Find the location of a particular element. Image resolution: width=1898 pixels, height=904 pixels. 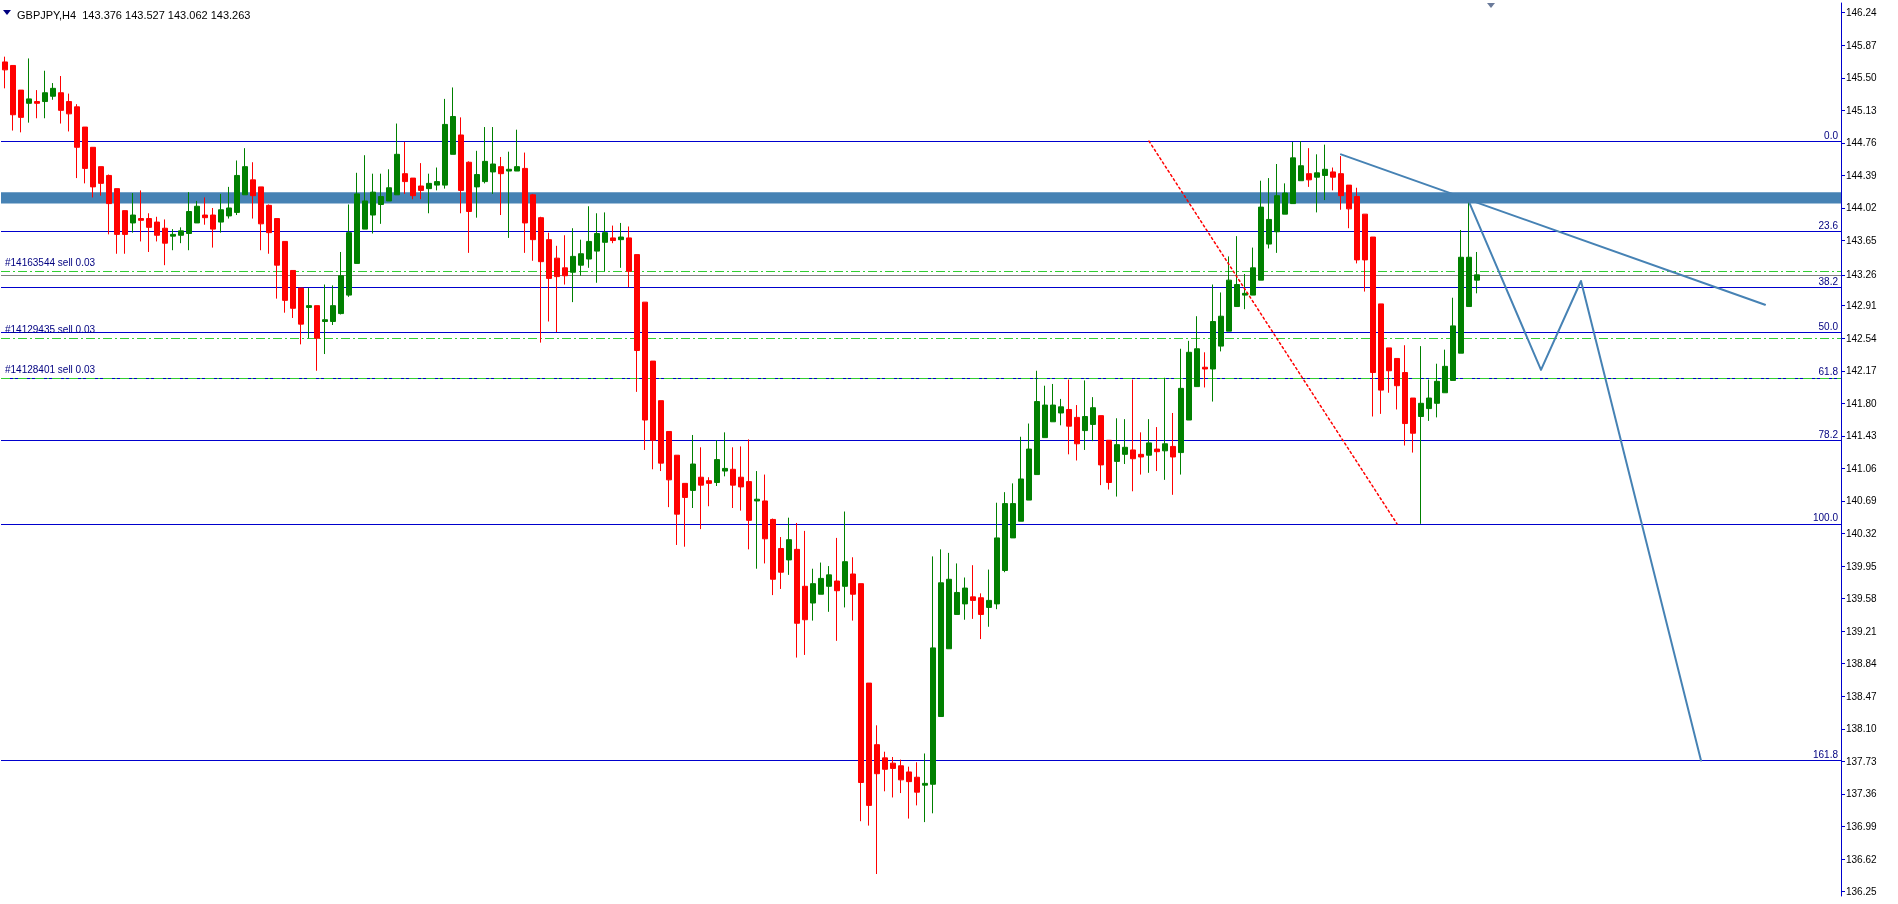

ref-line-label: #14128401 sell 0.03 is located at coordinates (50, 370).